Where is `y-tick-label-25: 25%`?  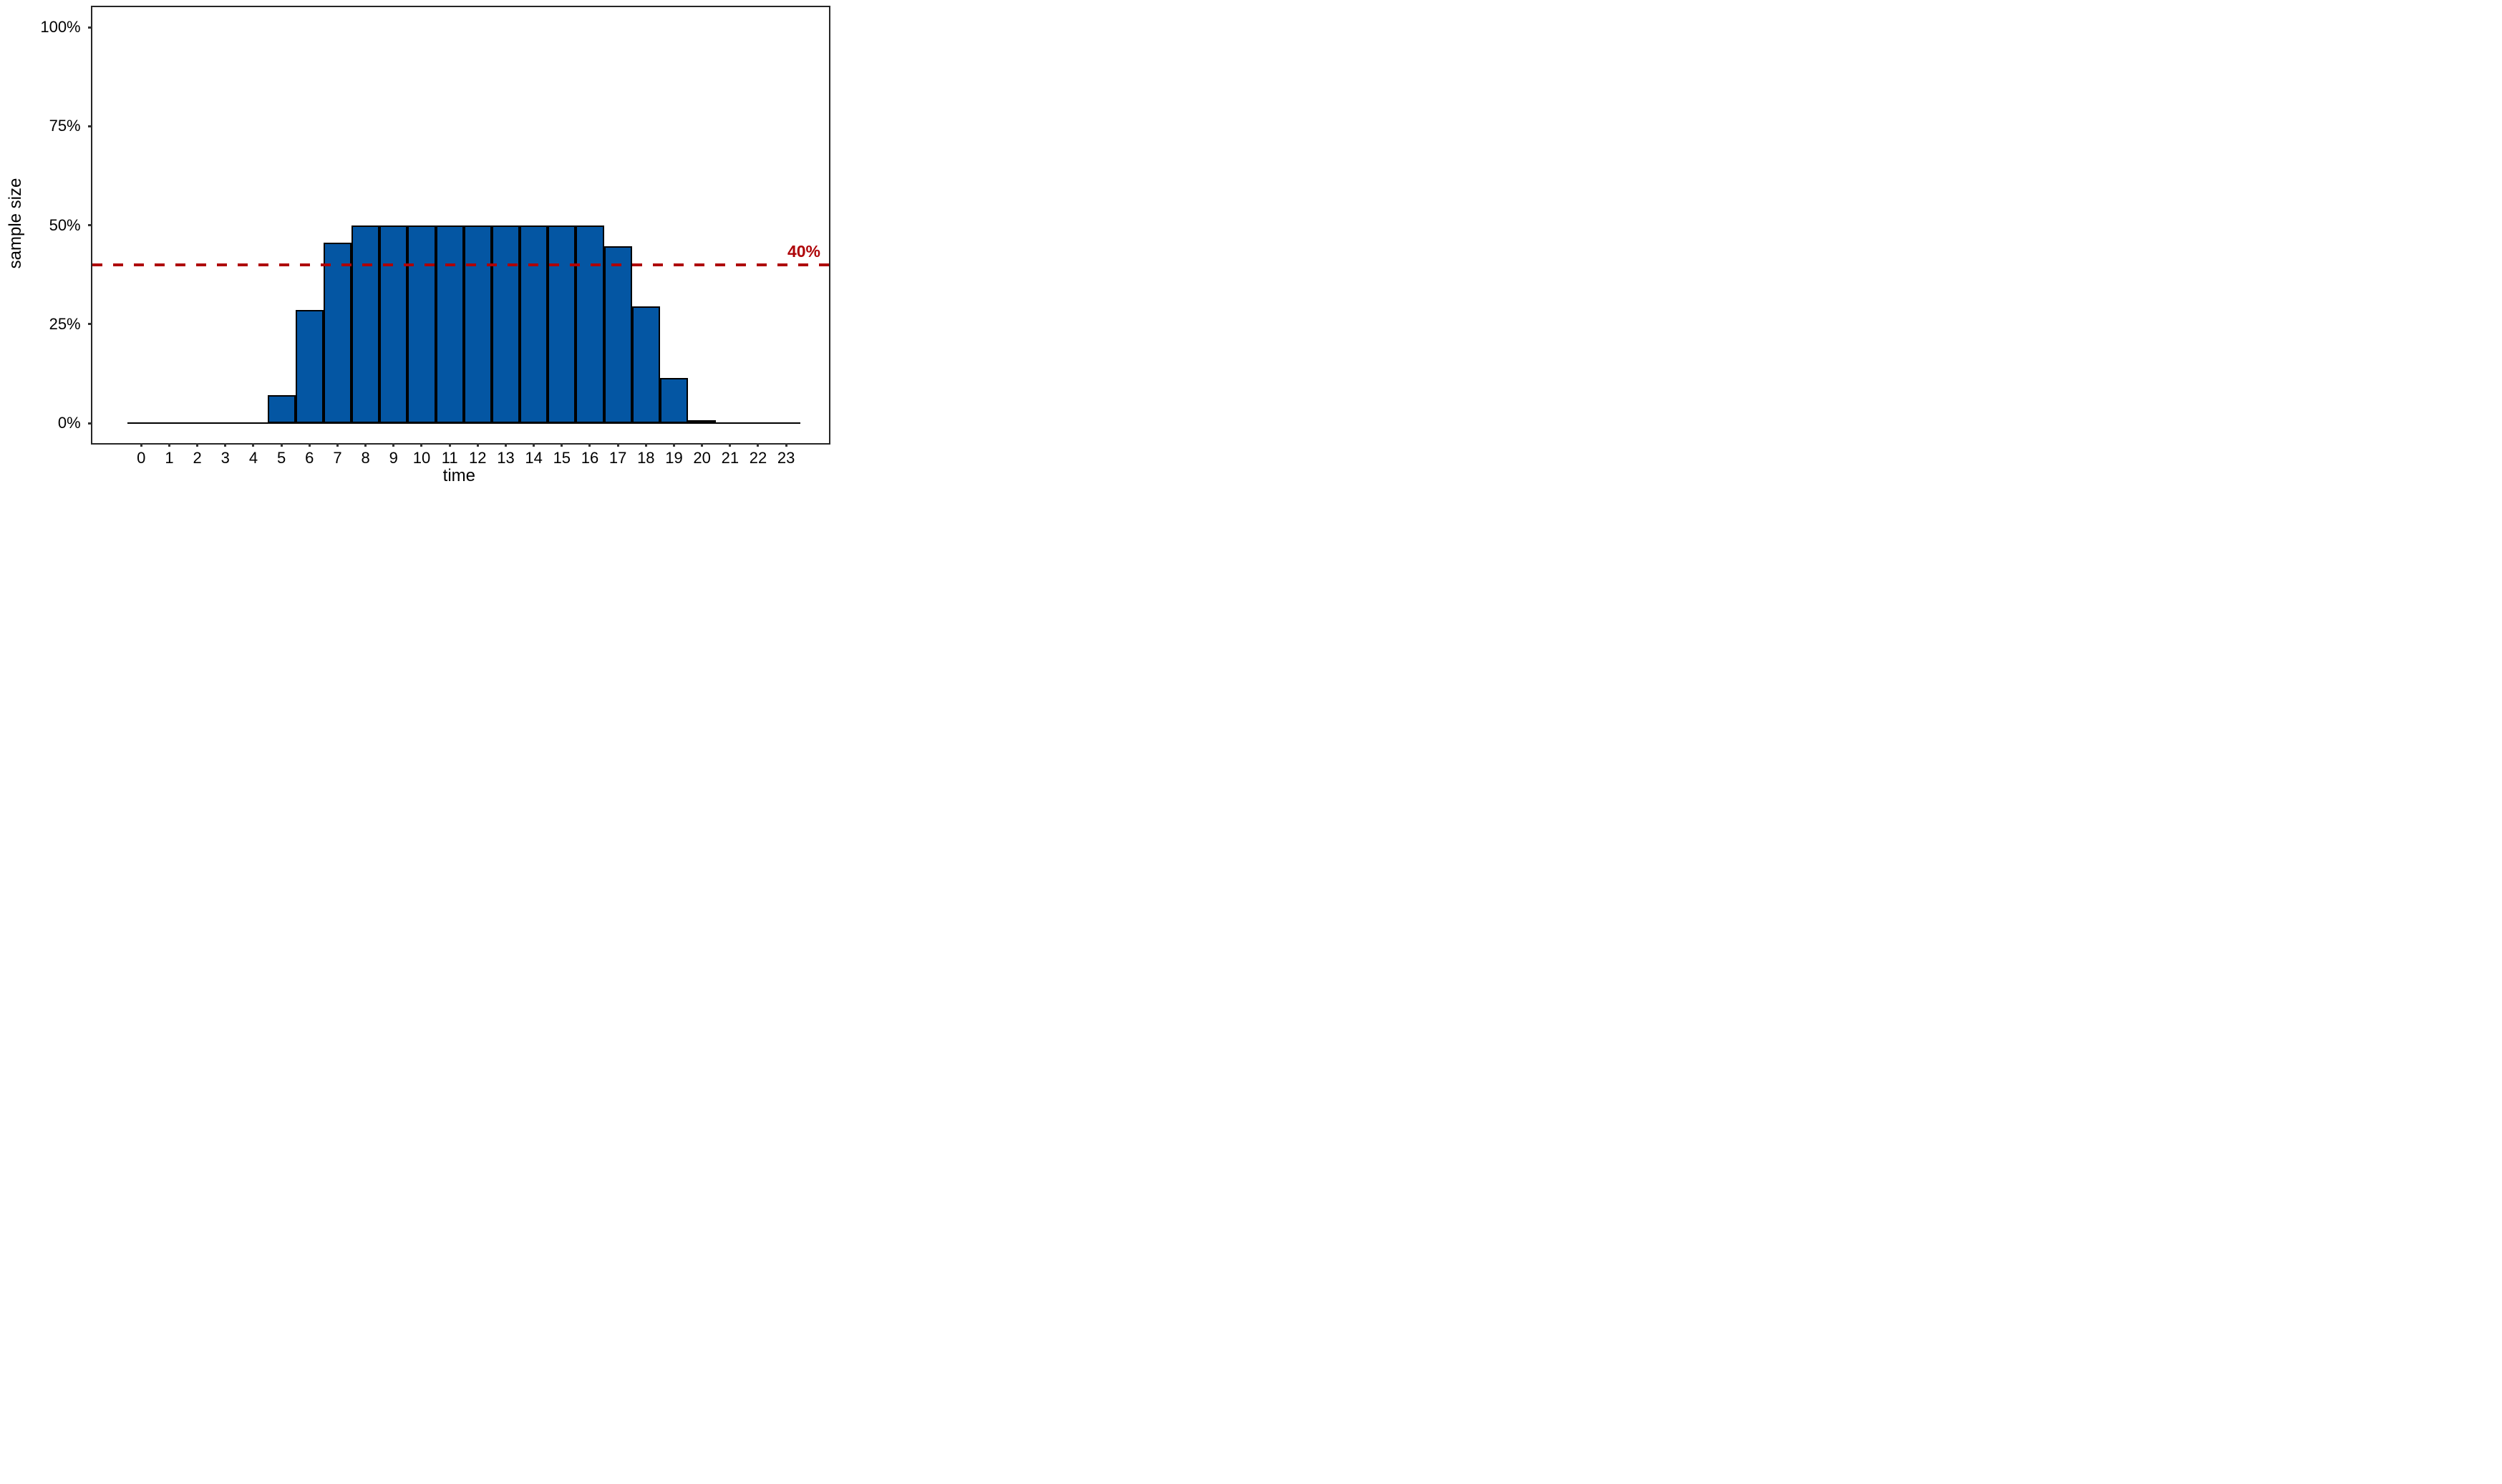
y-tick-label-25: 25% is located at coordinates (65, 323).